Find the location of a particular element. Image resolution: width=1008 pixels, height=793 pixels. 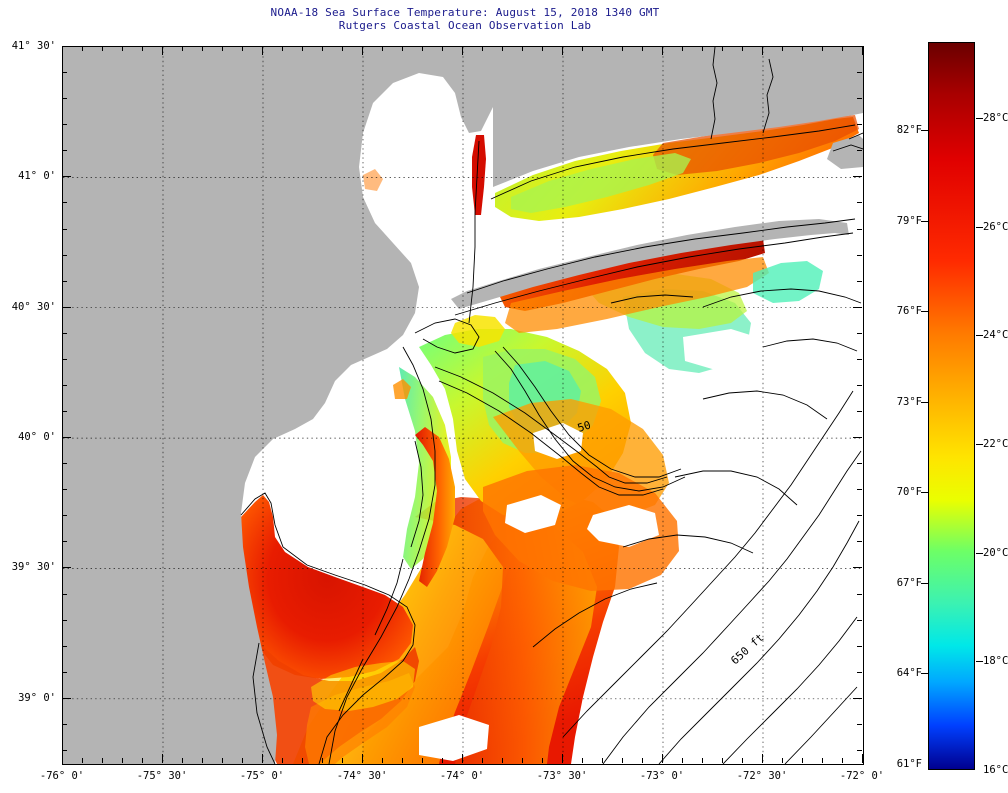

colorbar-celsius-label: 28°C is located at coordinates (995, 118).